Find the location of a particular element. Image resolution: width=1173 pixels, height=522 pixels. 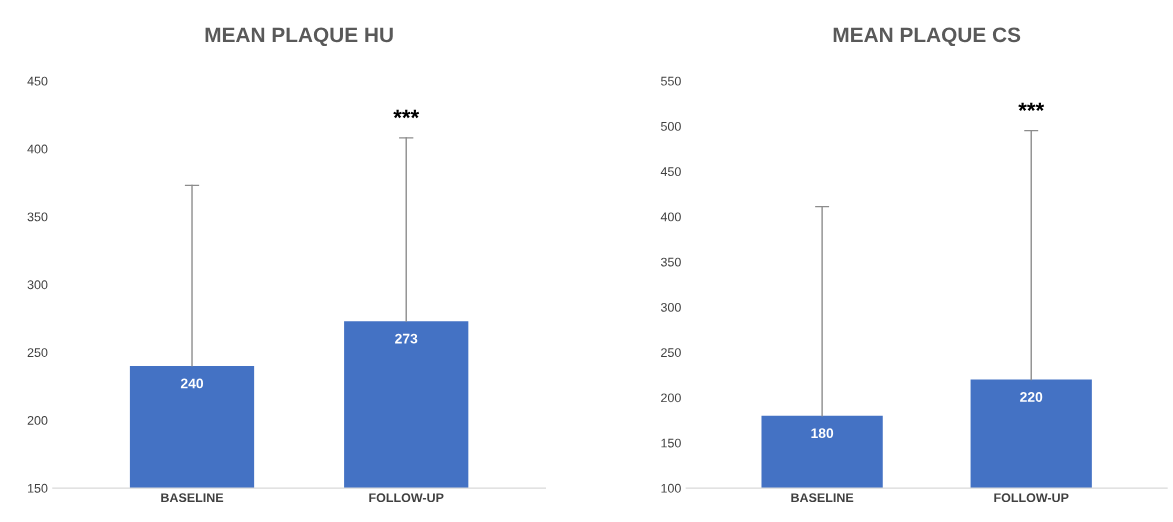

chart-title: MEAN PLAQUE CS is located at coordinates (927, 37).